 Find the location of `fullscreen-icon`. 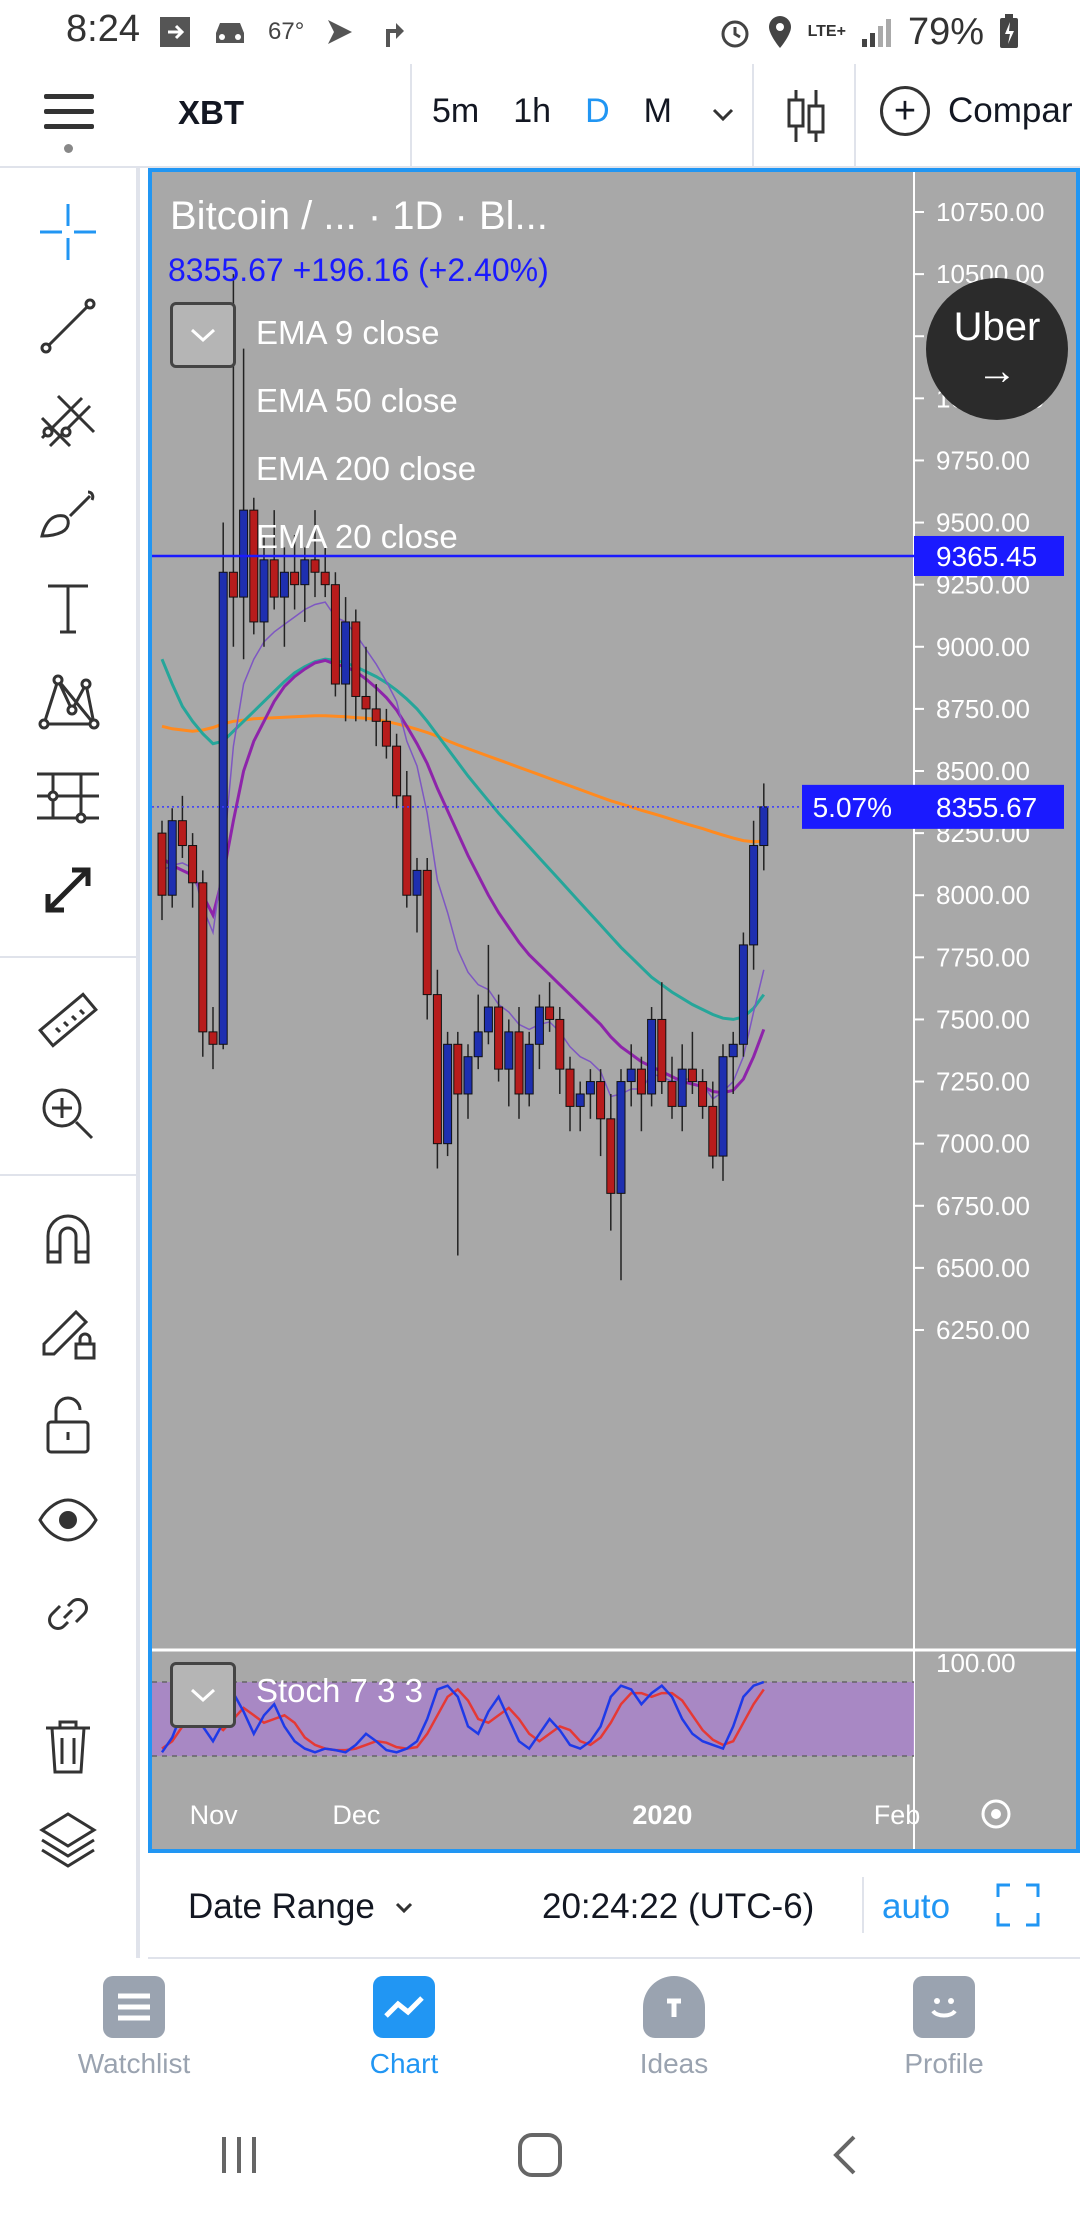

fullscreen-icon is located at coordinates (1018, 1905).